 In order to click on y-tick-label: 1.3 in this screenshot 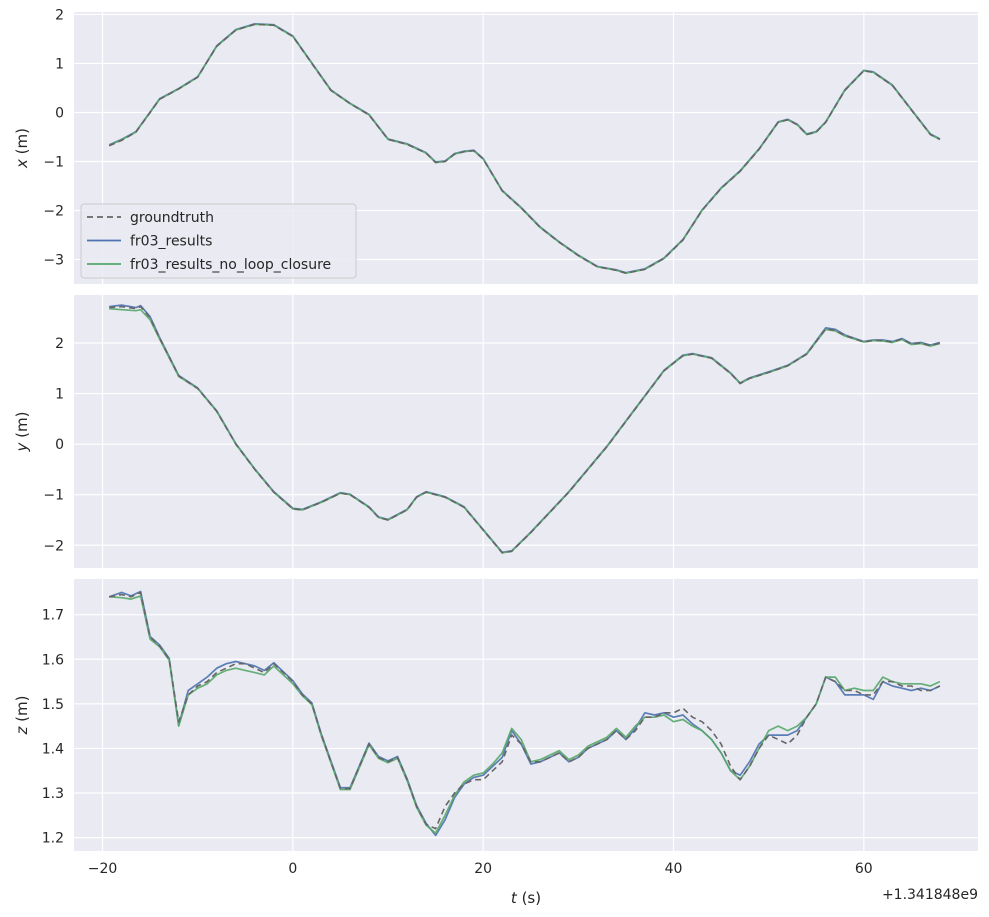, I will do `click(53, 794)`.